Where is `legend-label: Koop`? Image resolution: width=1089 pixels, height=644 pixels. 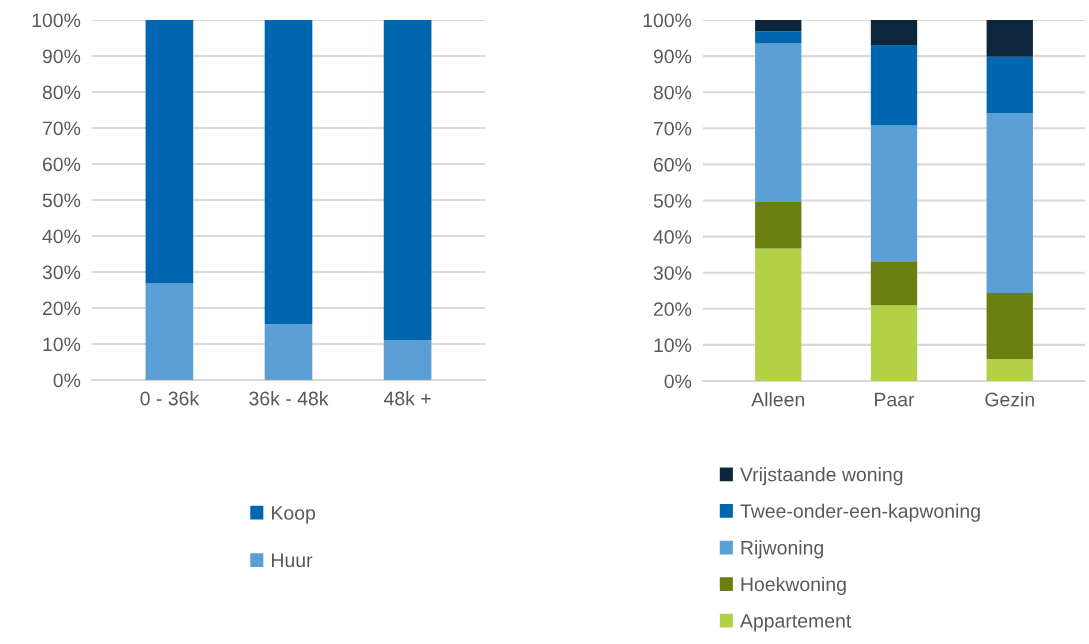 legend-label: Koop is located at coordinates (294, 515).